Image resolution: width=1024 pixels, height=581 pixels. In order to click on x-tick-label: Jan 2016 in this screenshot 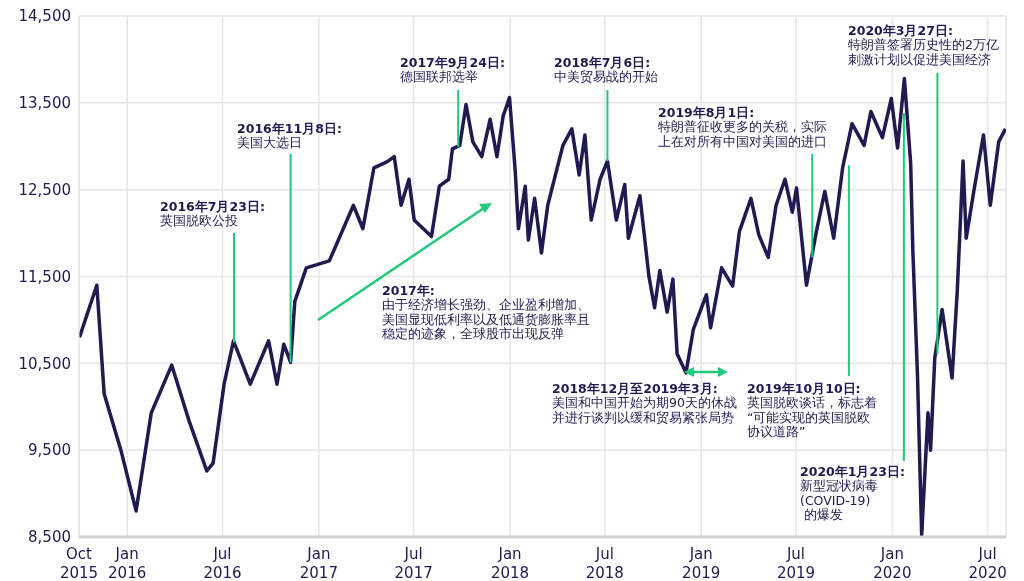, I will do `click(127, 563)`.